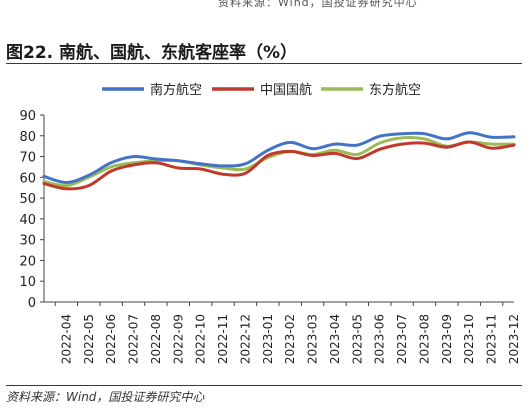 The height and width of the screenshot is (411, 531). What do you see at coordinates (264, 63) in the screenshot?
I see `title-rule` at bounding box center [264, 63].